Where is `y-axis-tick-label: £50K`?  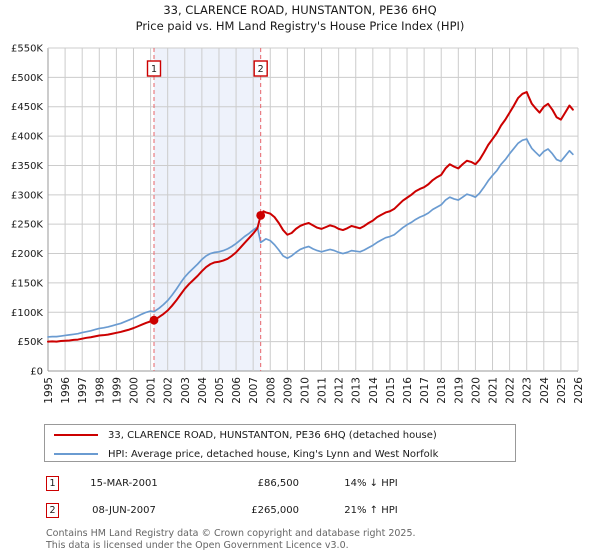
y-axis-tick-label: £50K is located at coordinates (30, 342).